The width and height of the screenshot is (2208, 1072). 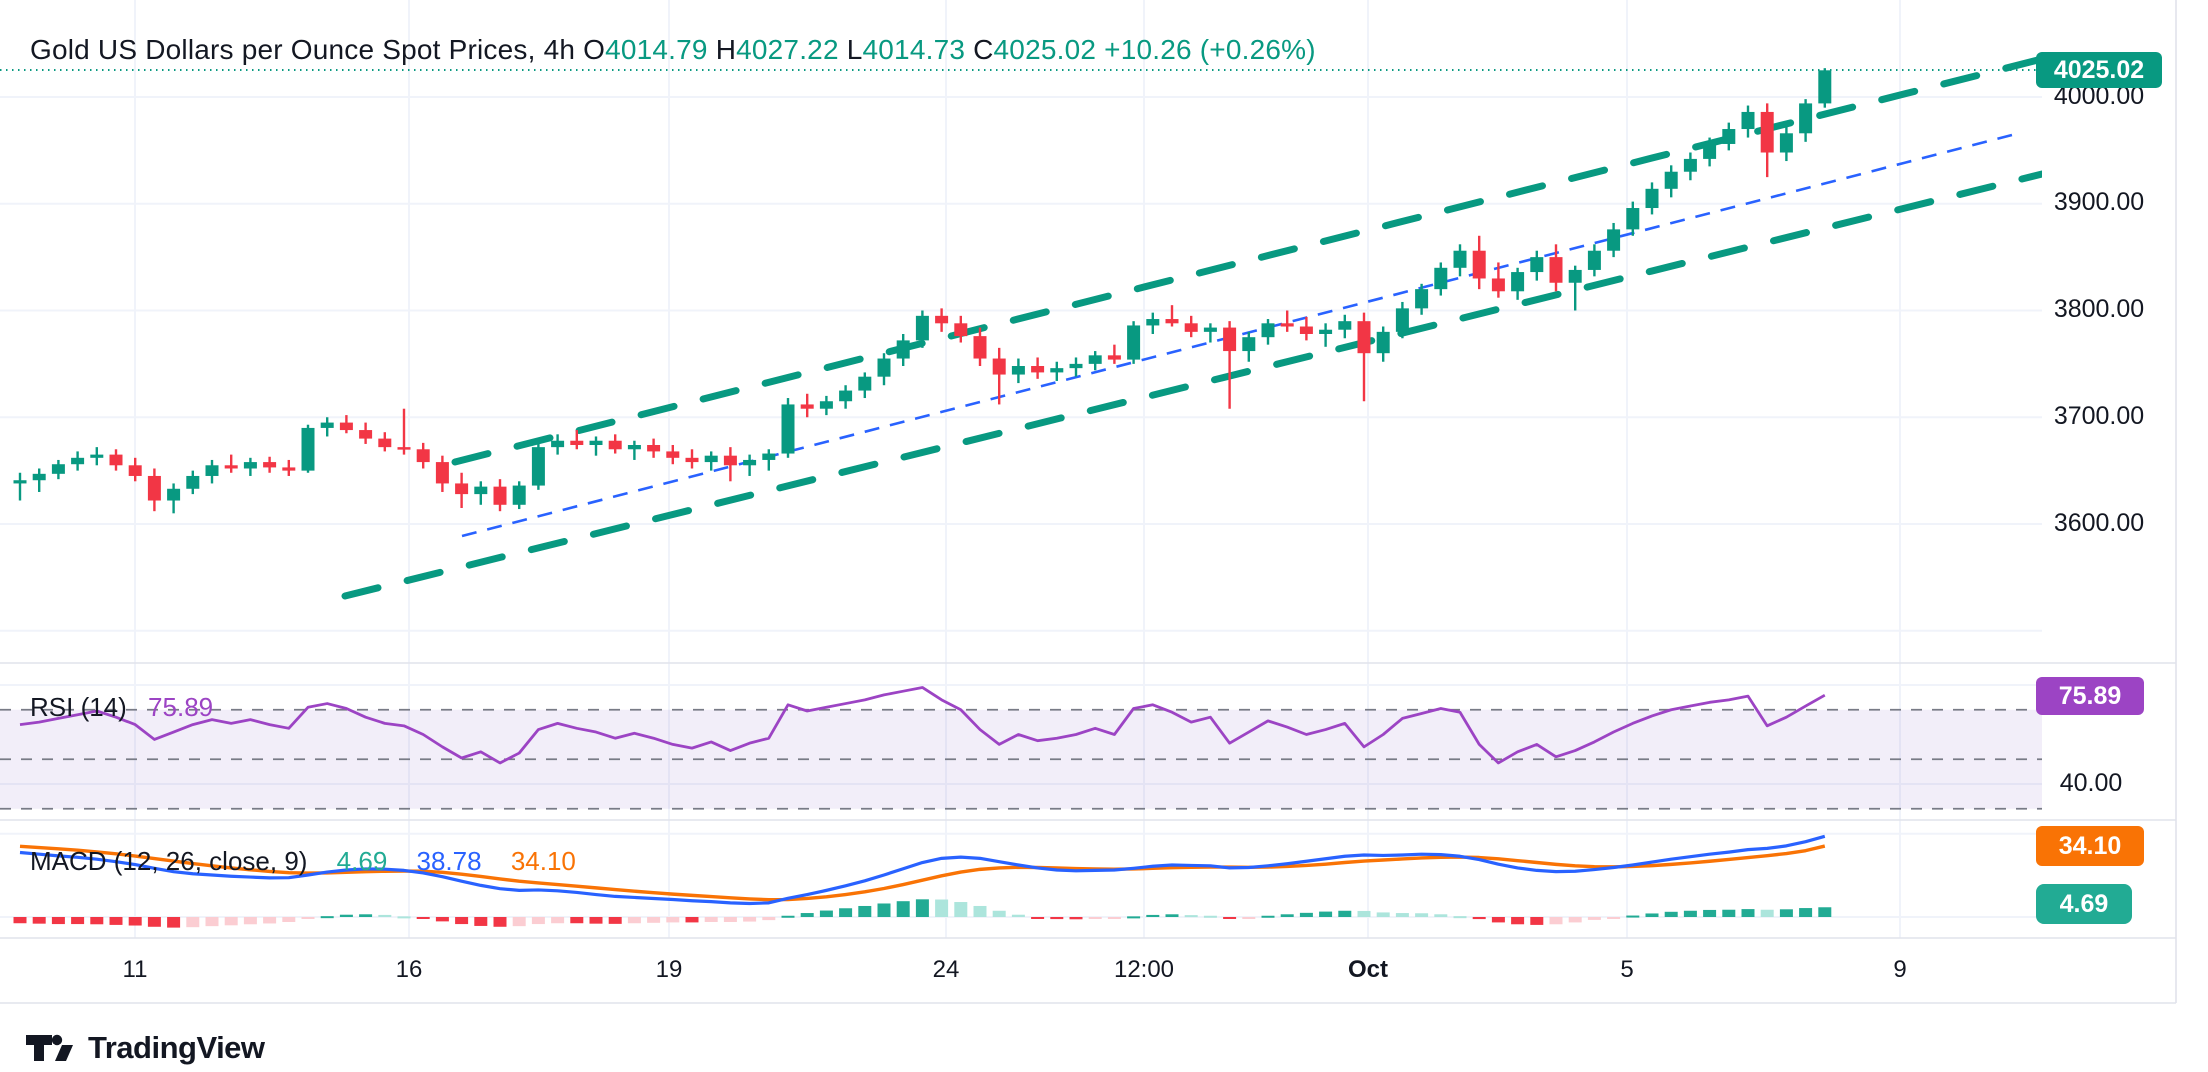 I want to click on time-tick: 5, so click(x=1627, y=969).